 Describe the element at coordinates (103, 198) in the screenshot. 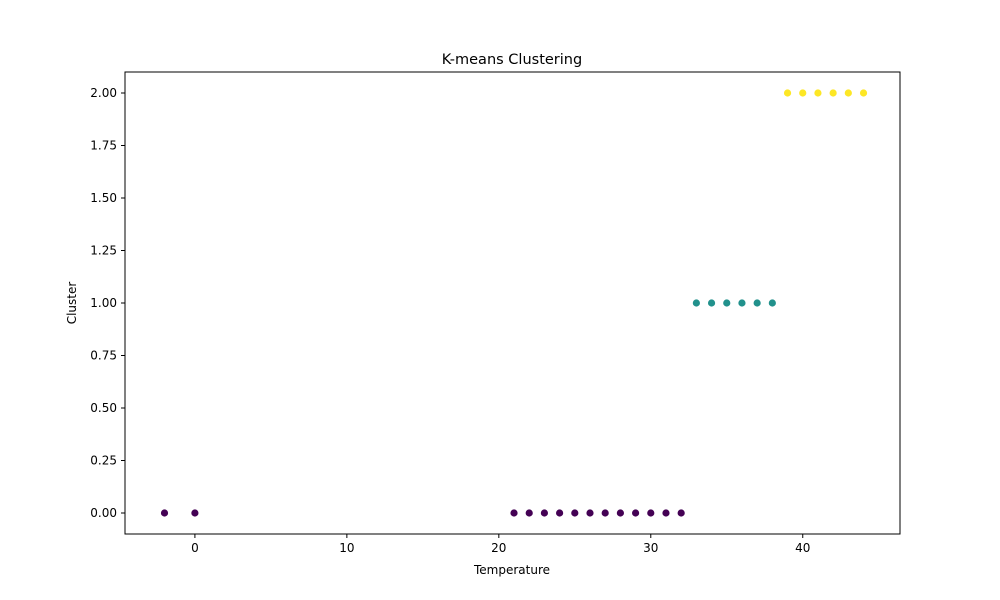

I see `y-tick-label: 1.50` at that location.